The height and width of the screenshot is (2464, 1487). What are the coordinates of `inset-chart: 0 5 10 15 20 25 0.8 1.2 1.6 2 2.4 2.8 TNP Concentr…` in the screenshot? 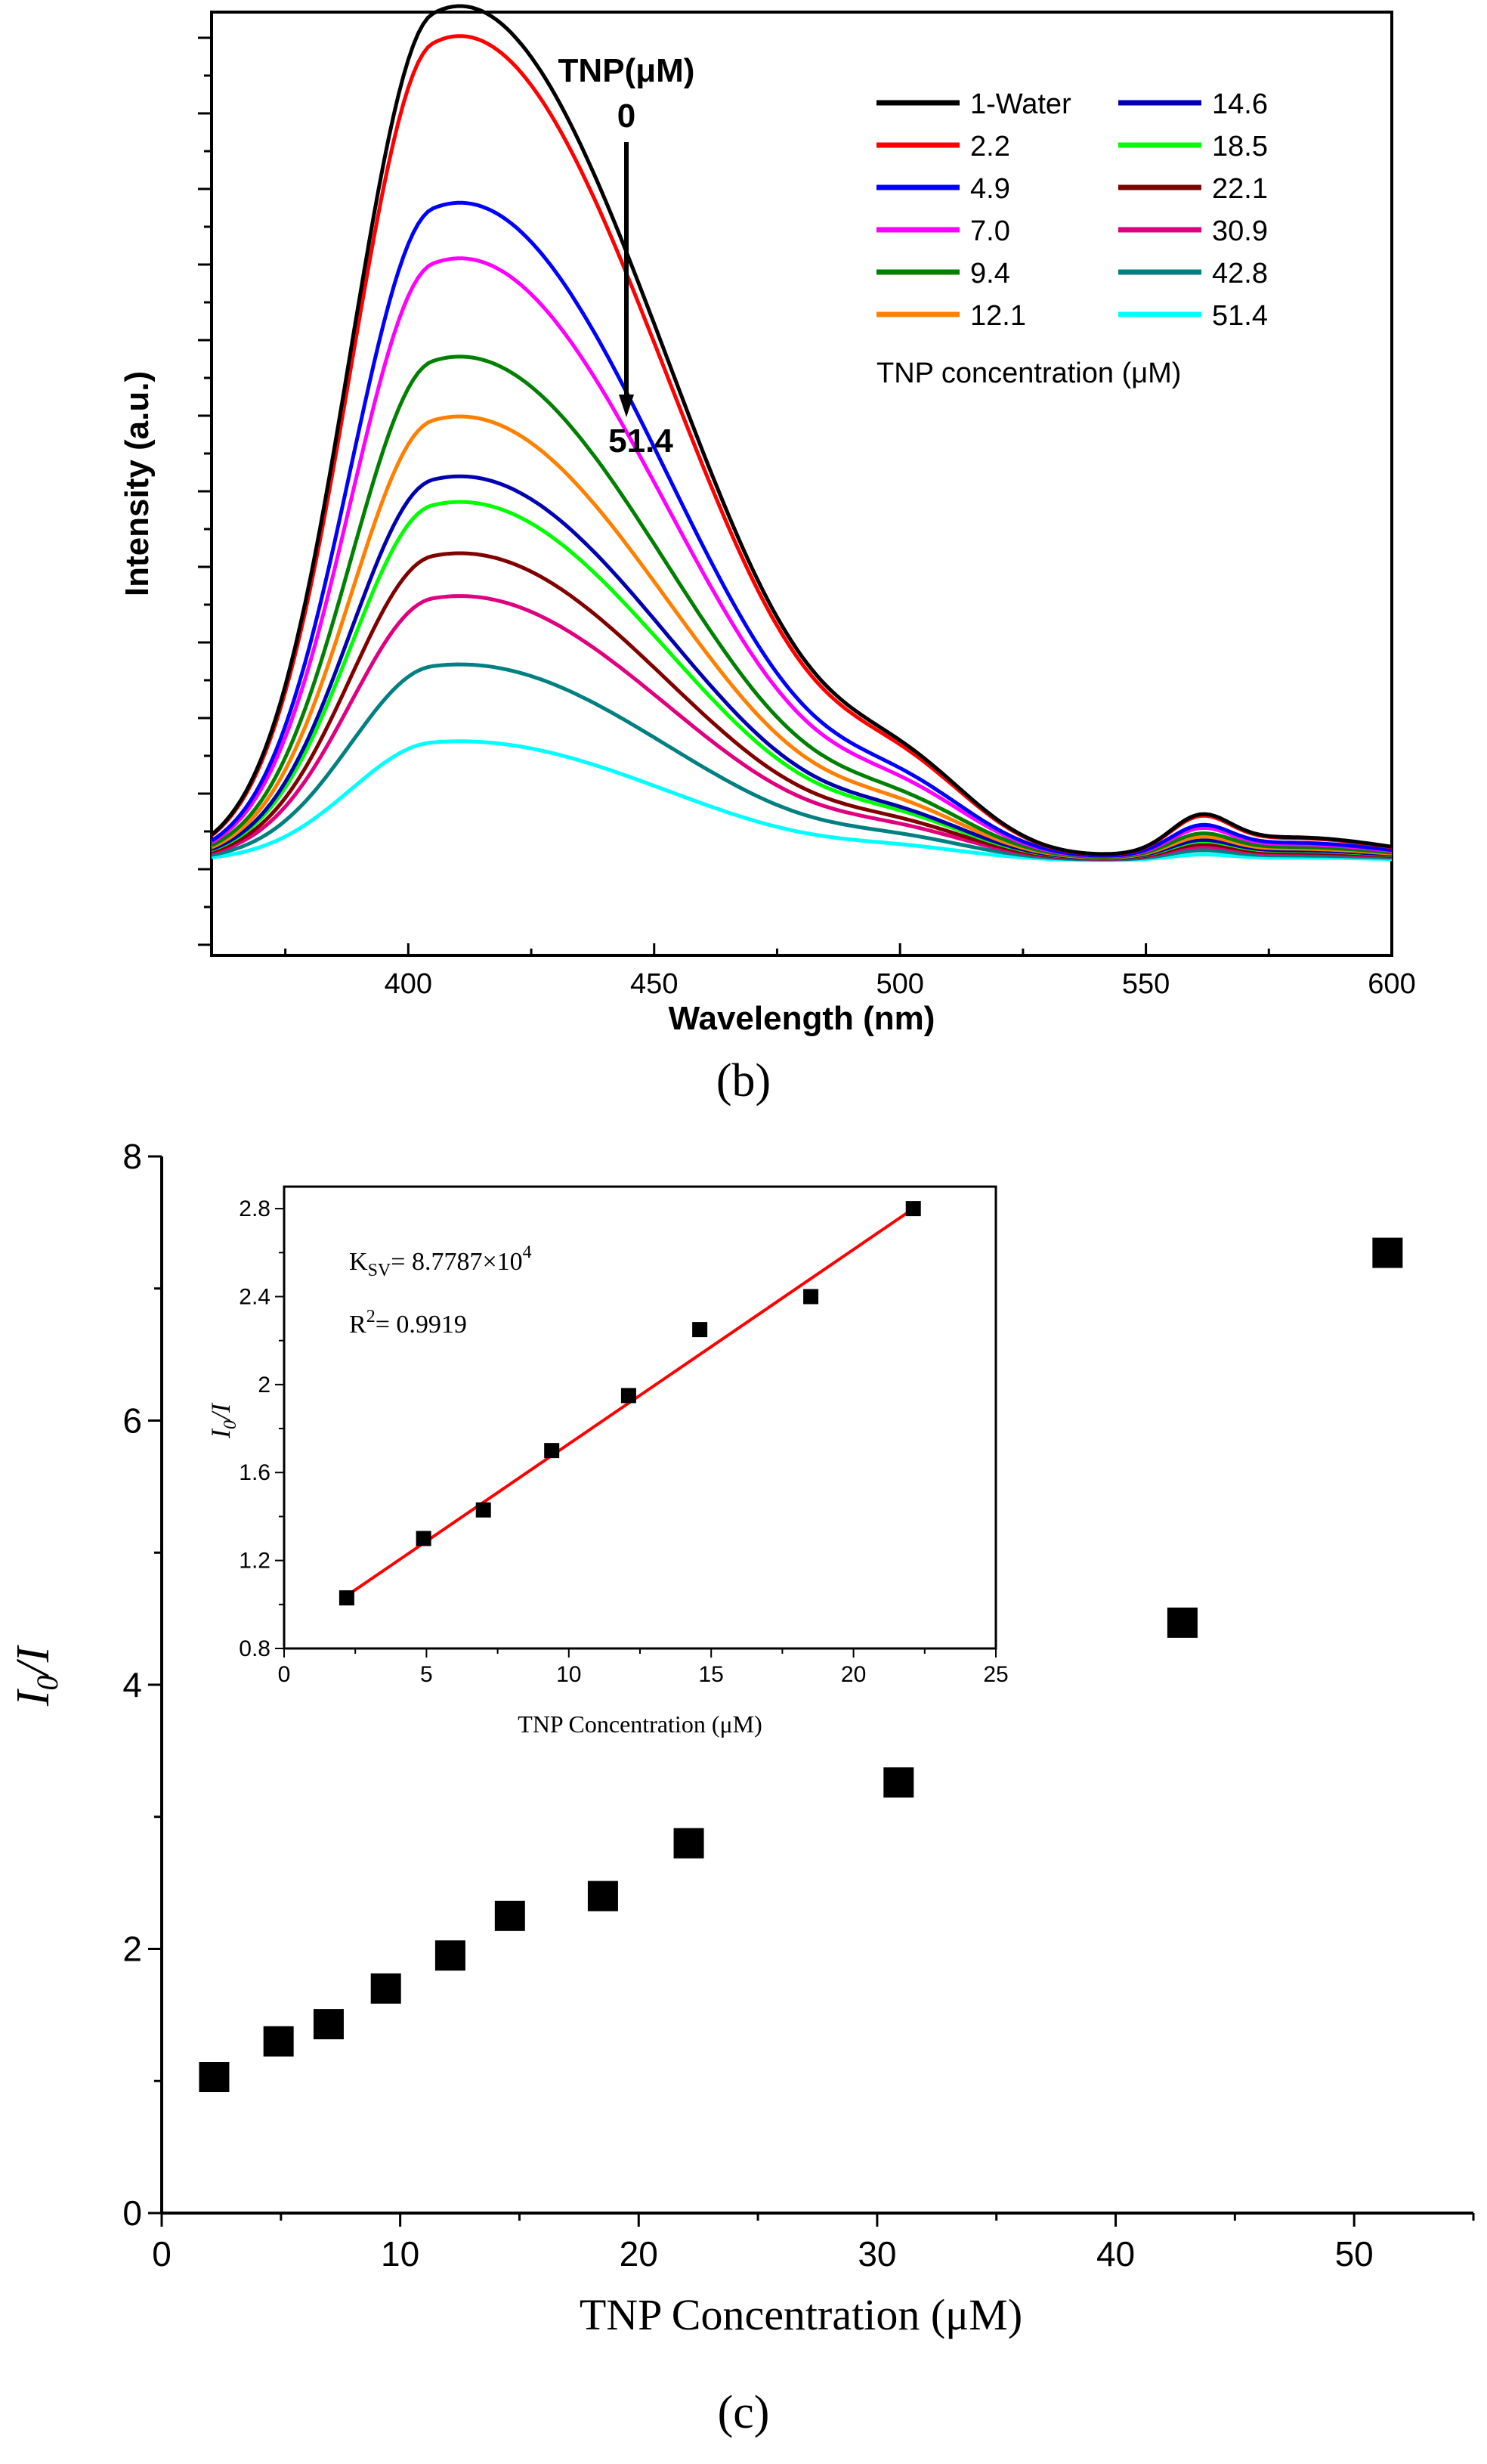 It's located at (607, 1461).